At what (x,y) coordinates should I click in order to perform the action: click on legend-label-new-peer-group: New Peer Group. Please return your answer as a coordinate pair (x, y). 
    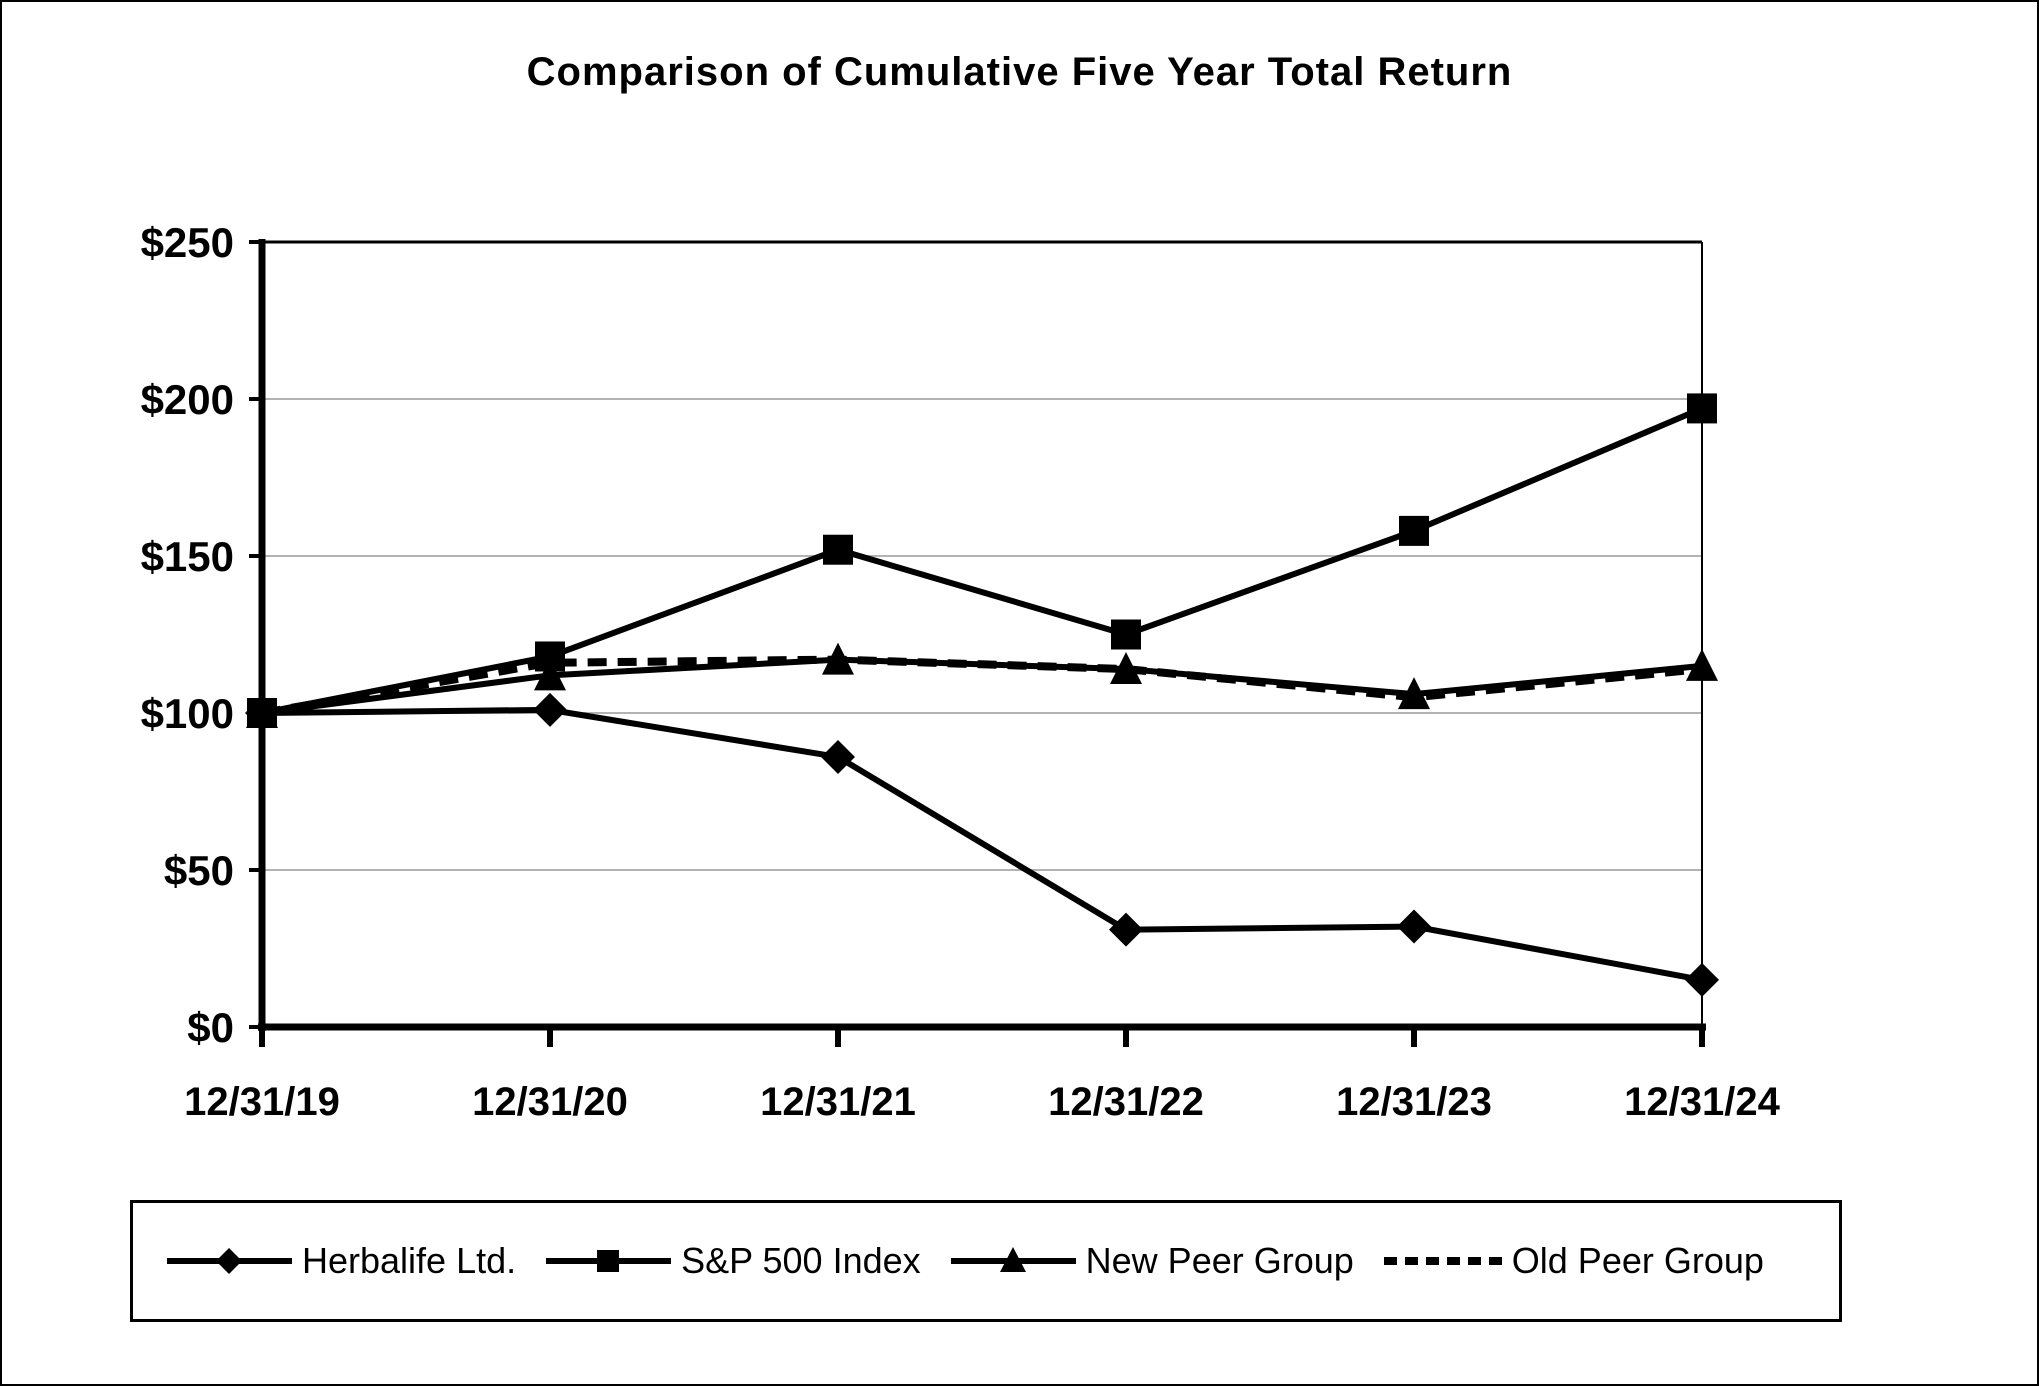
    Looking at the image, I should click on (1219, 1260).